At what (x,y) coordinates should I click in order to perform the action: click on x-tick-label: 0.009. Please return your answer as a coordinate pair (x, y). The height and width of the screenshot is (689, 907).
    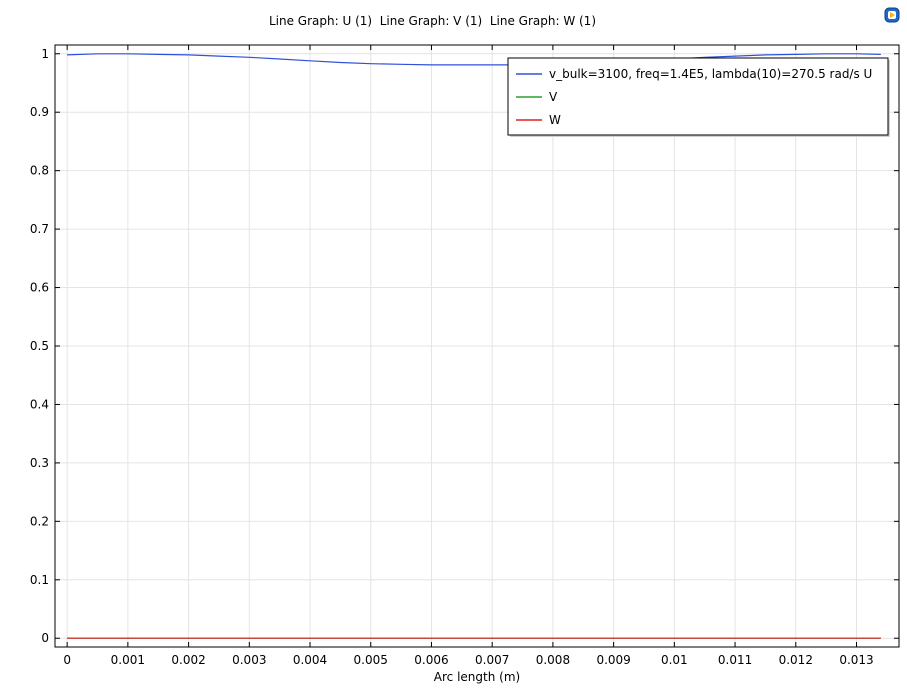
    Looking at the image, I should click on (613, 660).